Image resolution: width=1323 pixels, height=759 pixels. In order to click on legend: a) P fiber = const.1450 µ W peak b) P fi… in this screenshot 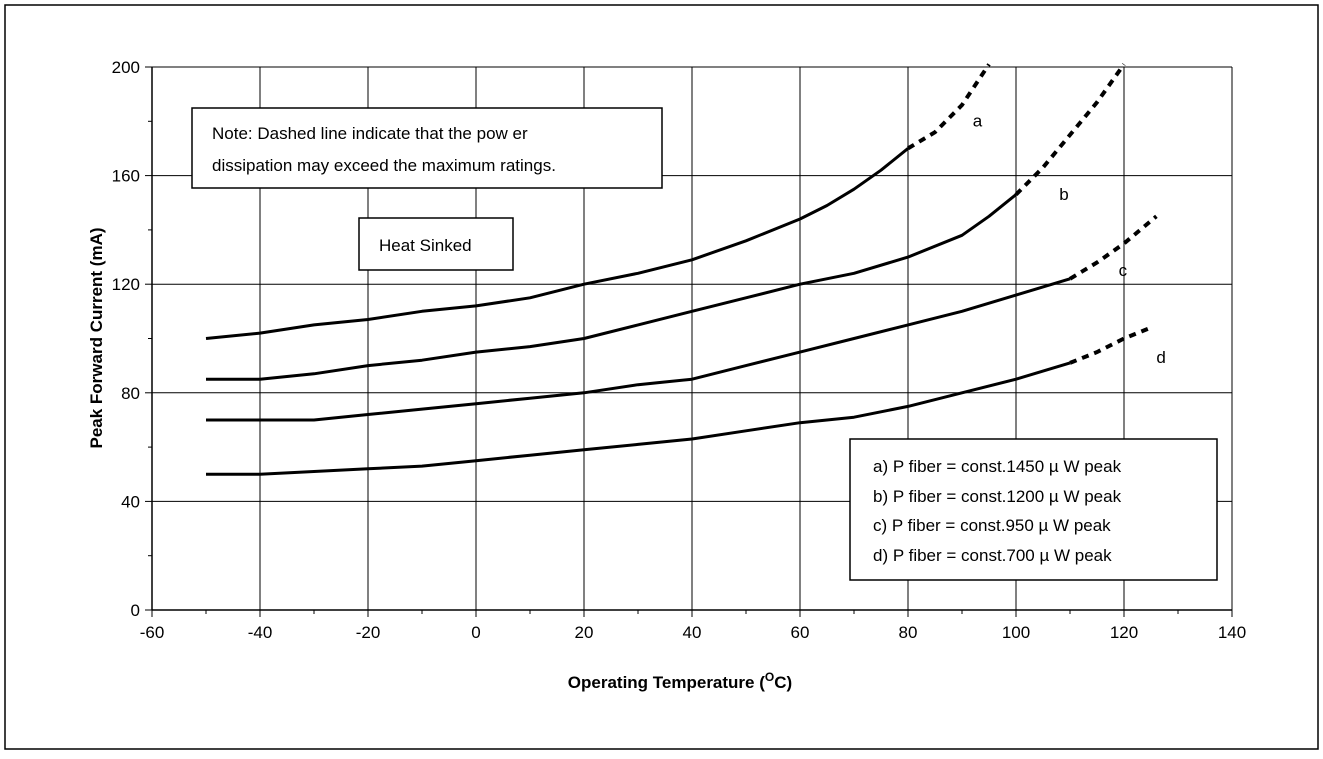, I will do `click(1033, 509)`.